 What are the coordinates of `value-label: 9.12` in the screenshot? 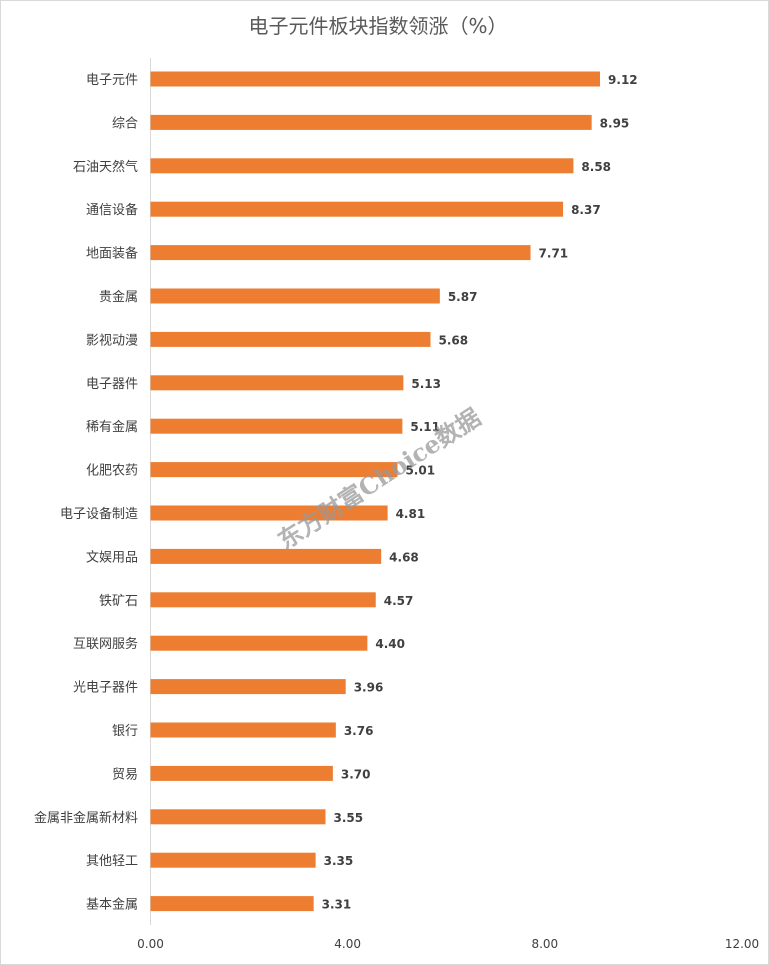 It's located at (623, 80).